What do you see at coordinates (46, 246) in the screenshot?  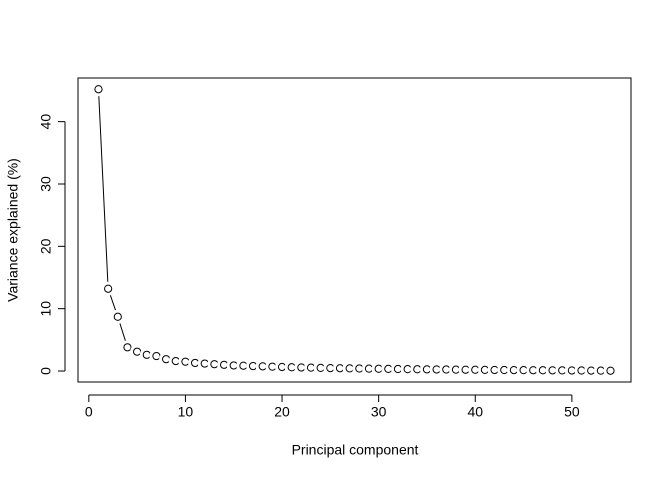 I see `y-tick-label: 20` at bounding box center [46, 246].